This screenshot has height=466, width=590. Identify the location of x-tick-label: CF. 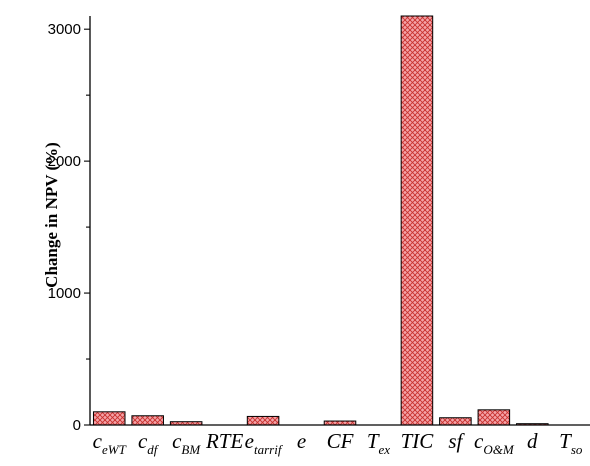
(340, 441).